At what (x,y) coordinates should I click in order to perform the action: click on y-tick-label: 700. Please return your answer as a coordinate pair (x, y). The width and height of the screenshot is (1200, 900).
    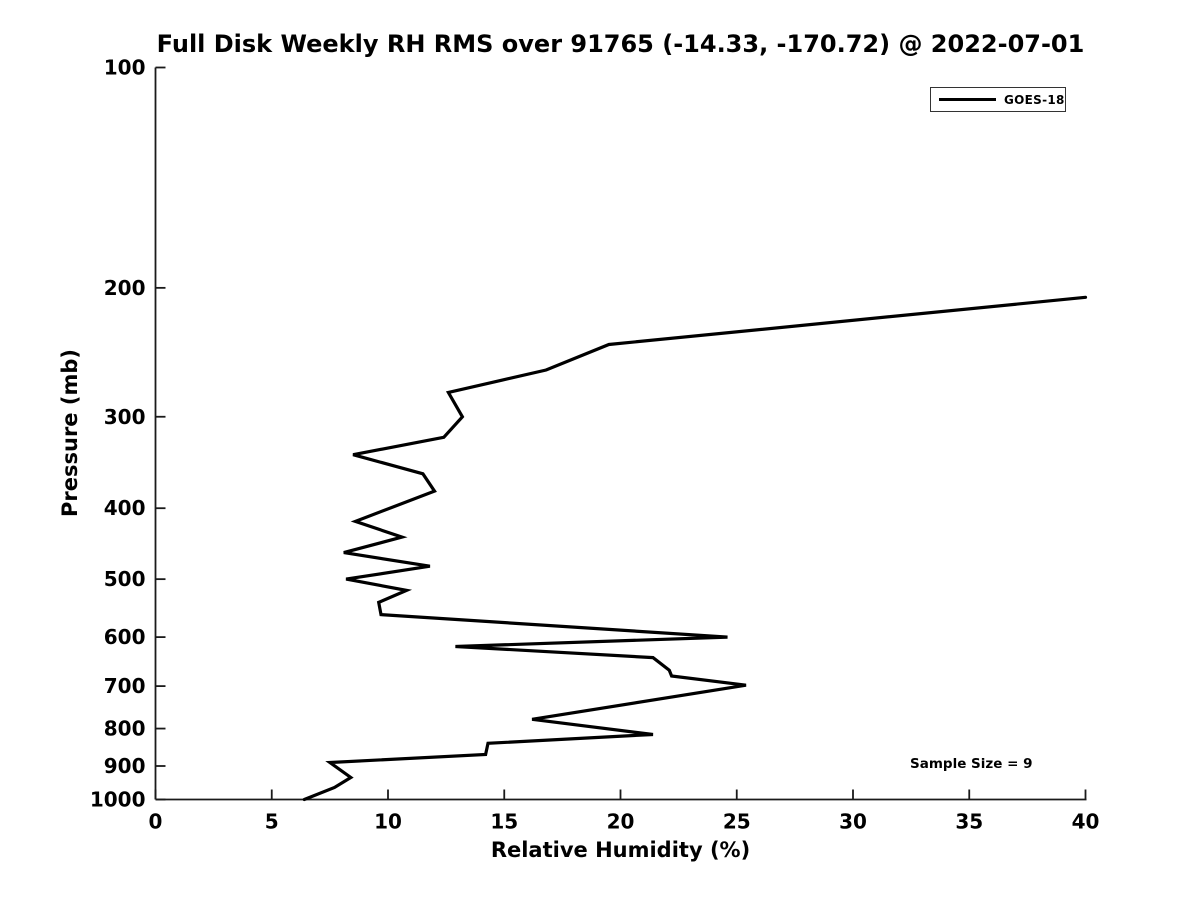
    Looking at the image, I should click on (125, 686).